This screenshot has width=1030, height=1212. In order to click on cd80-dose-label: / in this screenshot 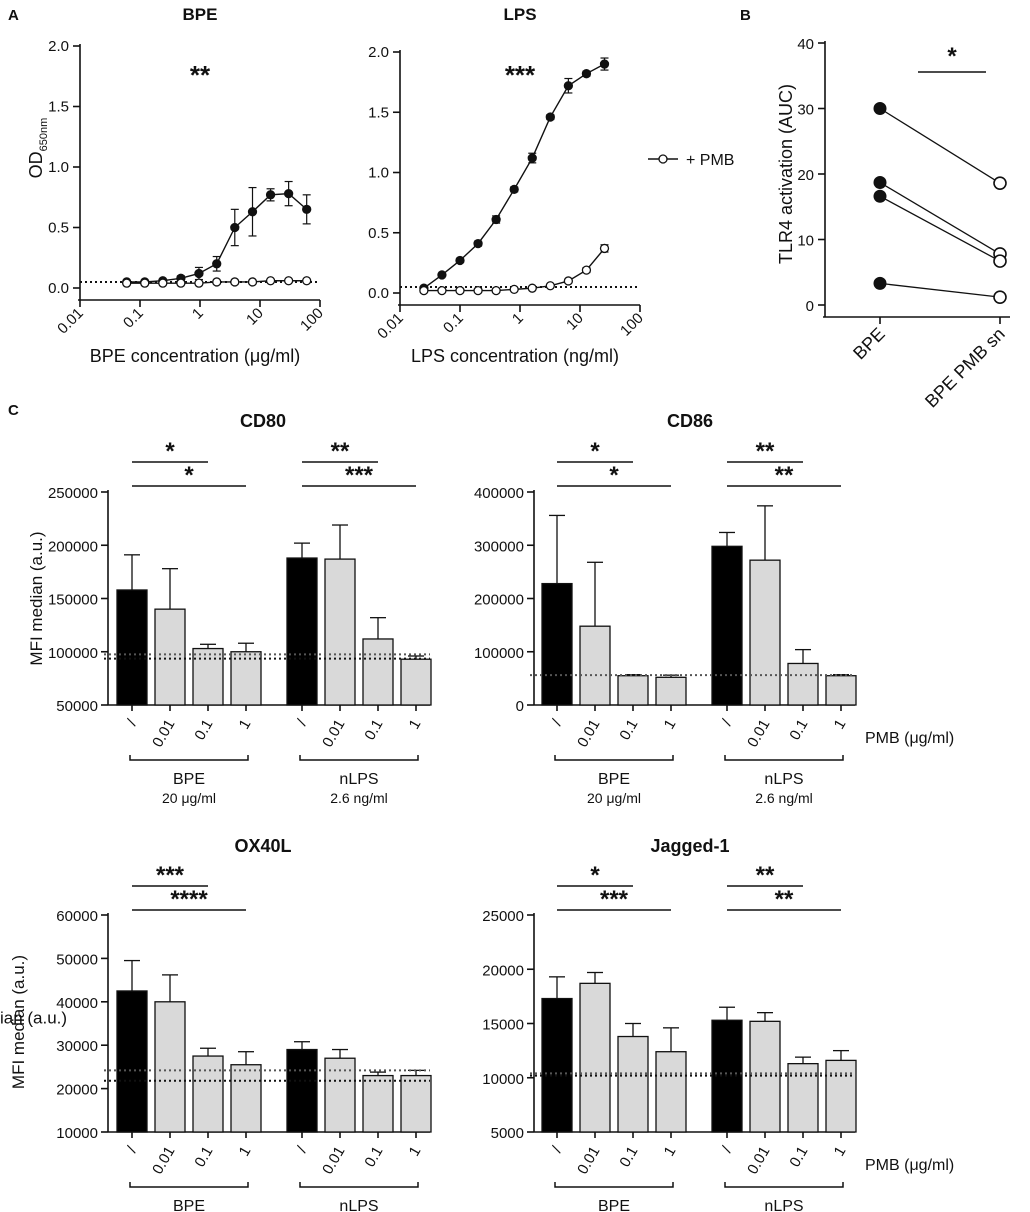, I will do `click(302, 722)`.